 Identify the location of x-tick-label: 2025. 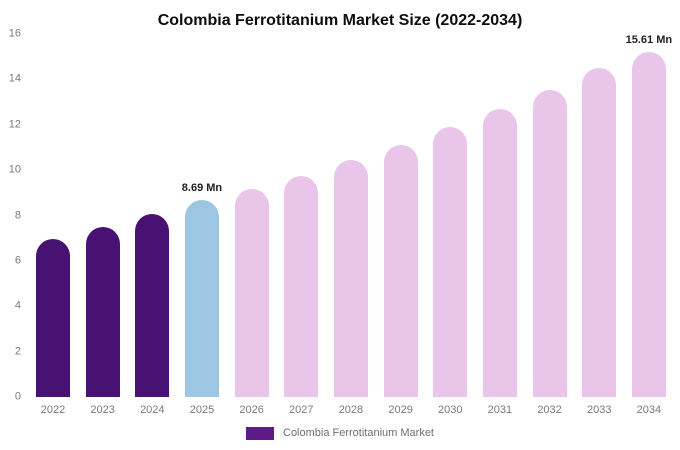
(202, 410).